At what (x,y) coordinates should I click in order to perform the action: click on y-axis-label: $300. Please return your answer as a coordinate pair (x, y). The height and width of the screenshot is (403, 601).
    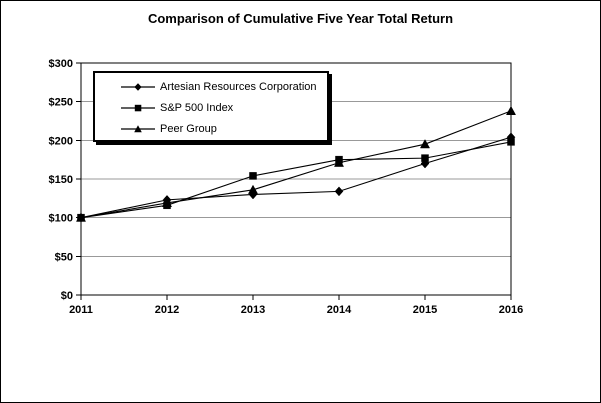
    Looking at the image, I should click on (61, 64).